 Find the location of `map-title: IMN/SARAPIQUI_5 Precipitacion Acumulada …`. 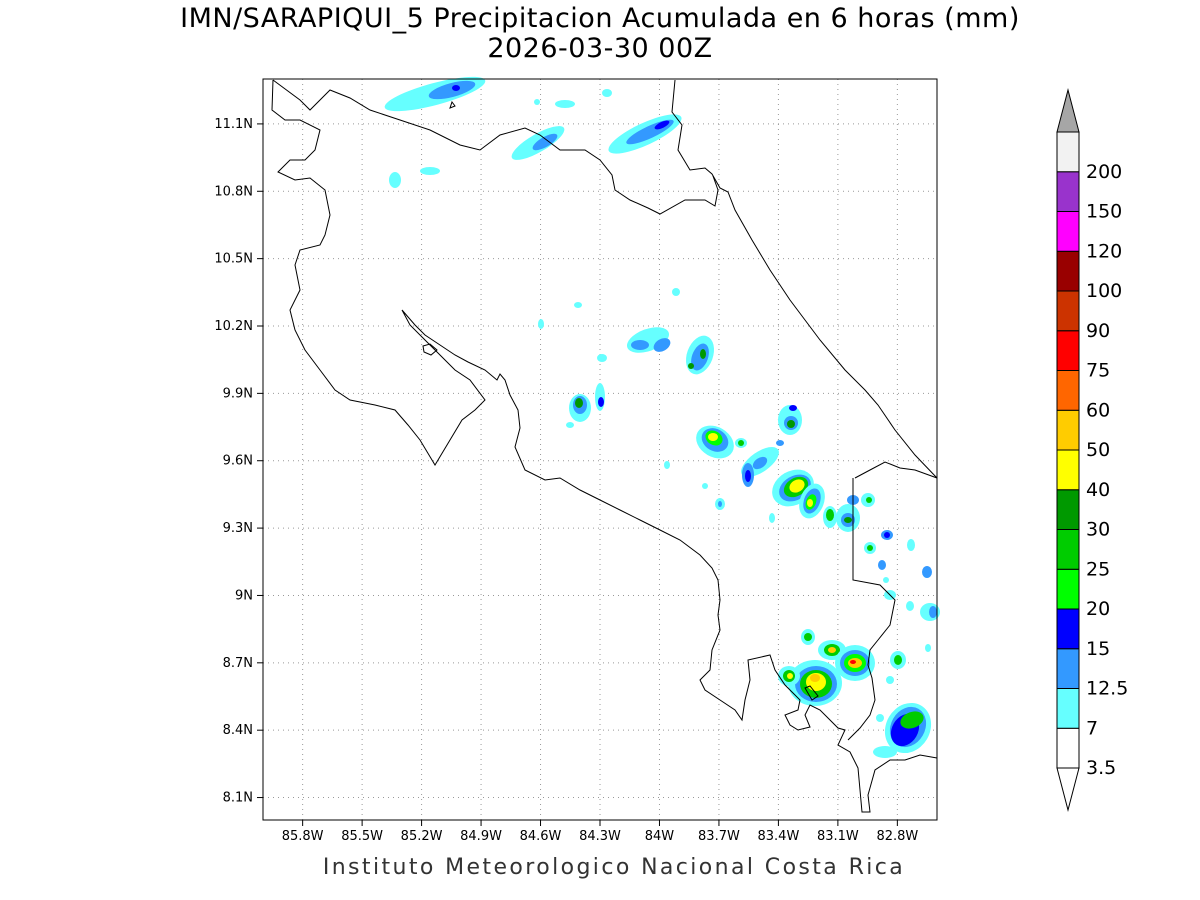

map-title: IMN/SARAPIQUI_5 Precipitacion Acumulada … is located at coordinates (600, 18).